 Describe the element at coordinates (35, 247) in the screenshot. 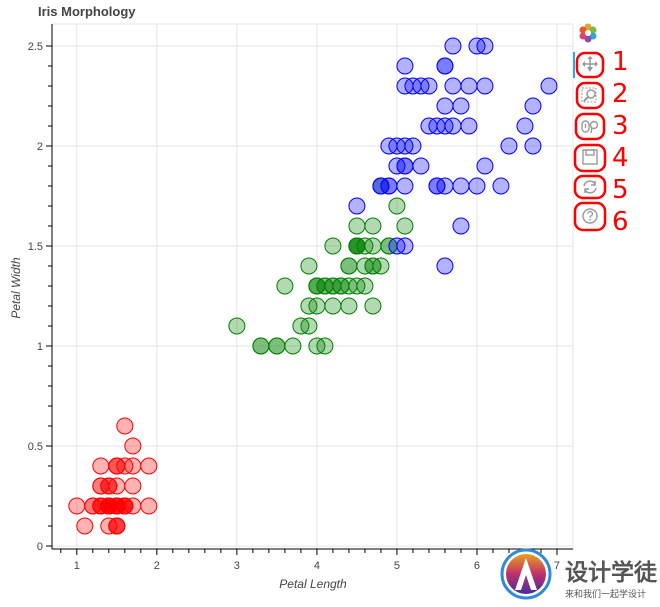

I see `y-tick-label: 1.5` at that location.